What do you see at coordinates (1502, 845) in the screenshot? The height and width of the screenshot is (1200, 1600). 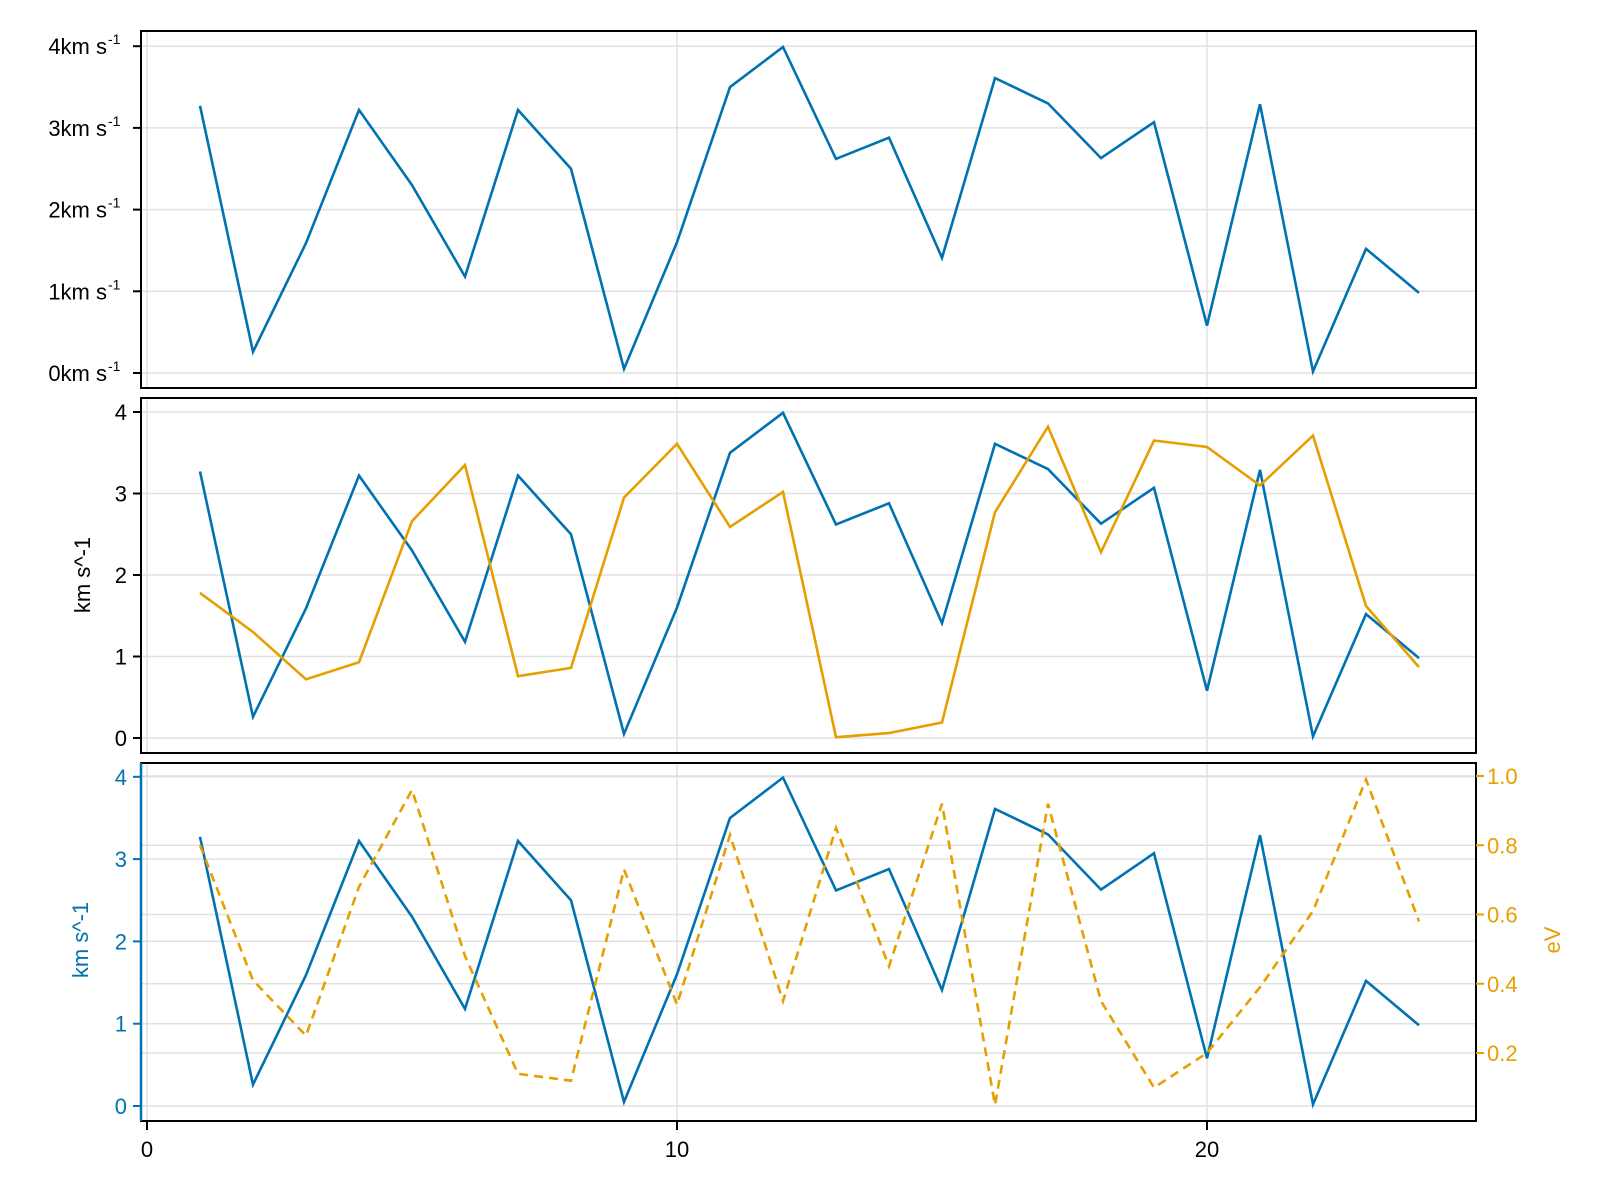 I see `y-tick-label-right: 0.8` at bounding box center [1502, 845].